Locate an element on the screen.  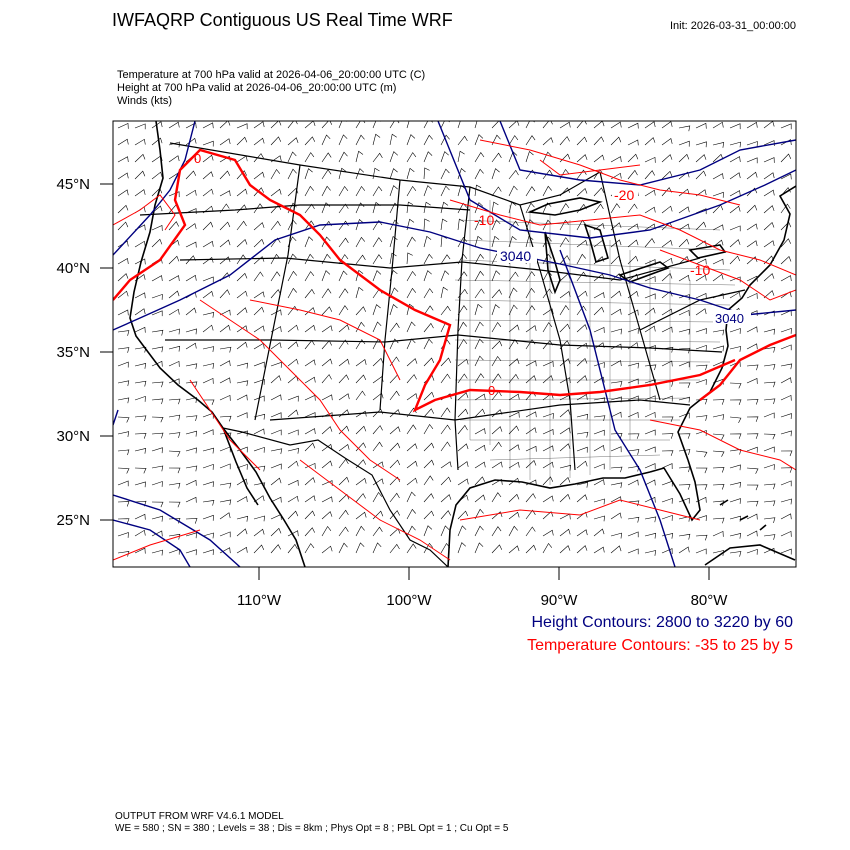
height-contour-label: 3040 is located at coordinates (515, 256).